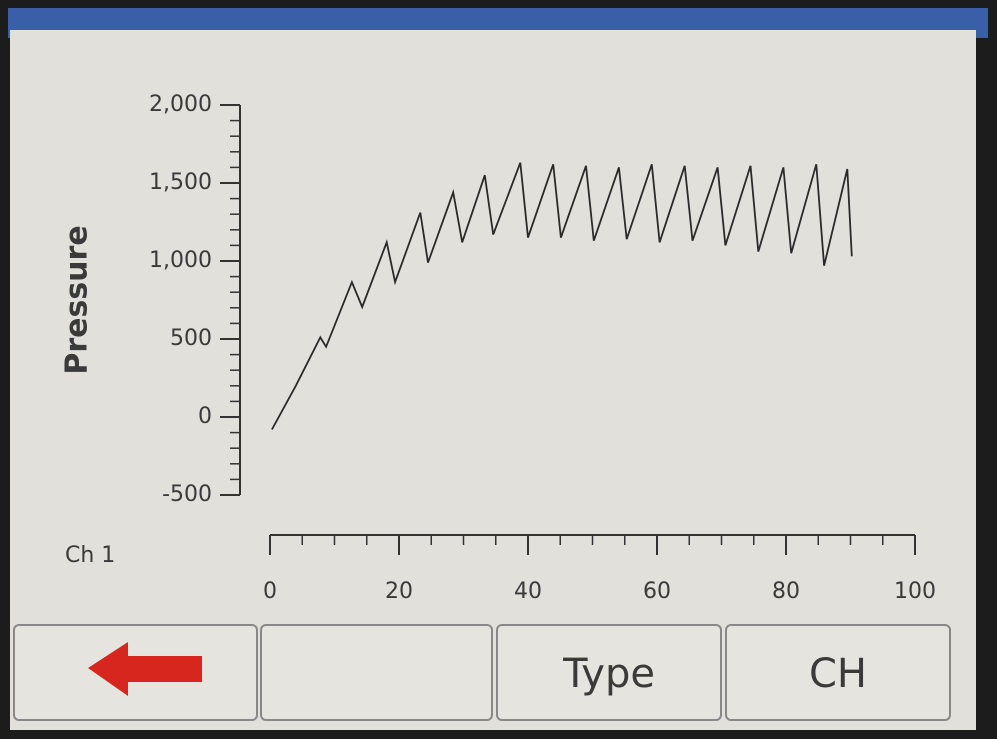 The width and height of the screenshot is (997, 739). Describe the element at coordinates (145, 669) in the screenshot. I see `back-arrow-icon` at that location.